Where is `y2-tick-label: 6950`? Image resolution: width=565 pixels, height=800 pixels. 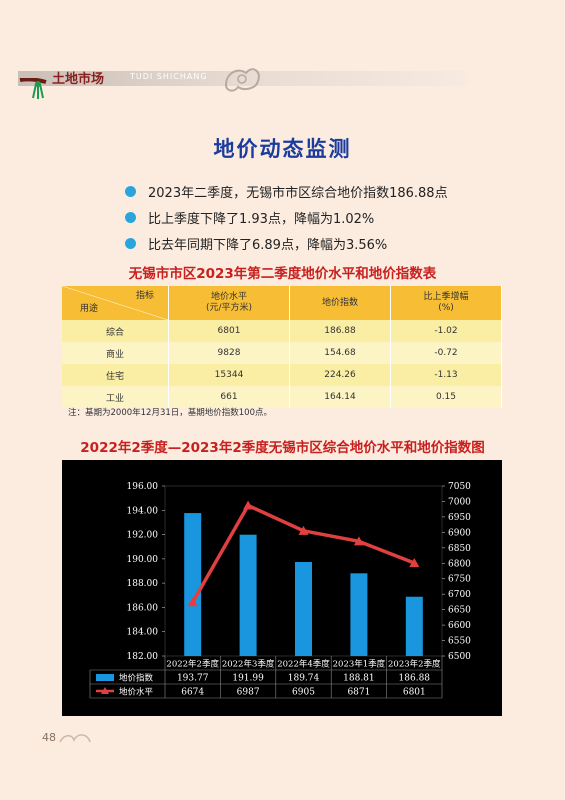 y2-tick-label: 6950 is located at coordinates (459, 518).